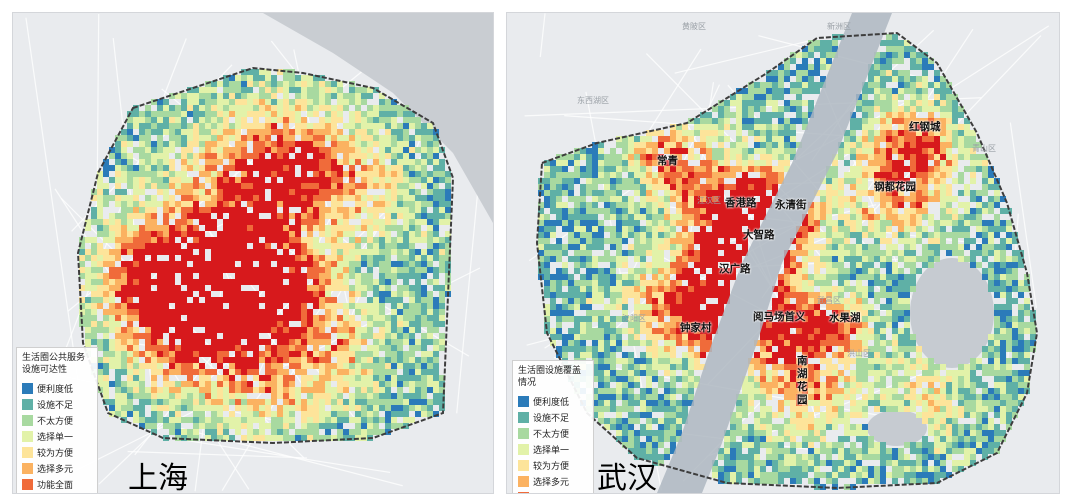 Image resolution: width=1071 pixels, height=504 pixels. I want to click on south-lake, so click(897, 428).